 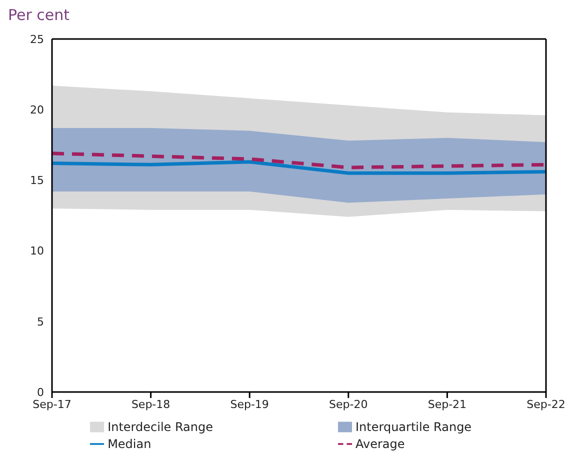 What do you see at coordinates (37, 39) in the screenshot?
I see `y-tick-label: 25` at bounding box center [37, 39].